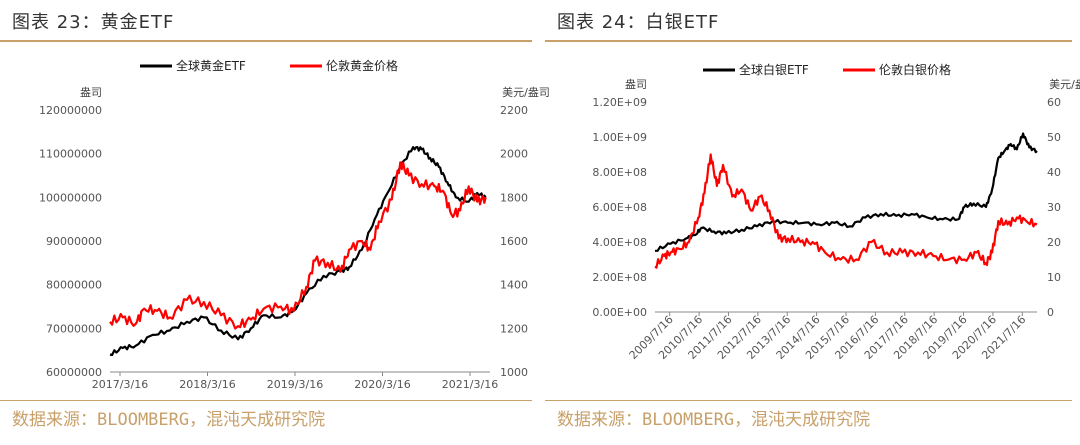 The image size is (1080, 445). Describe the element at coordinates (70, 197) in the screenshot. I see `left-axis-tick-label: 100000000` at that location.